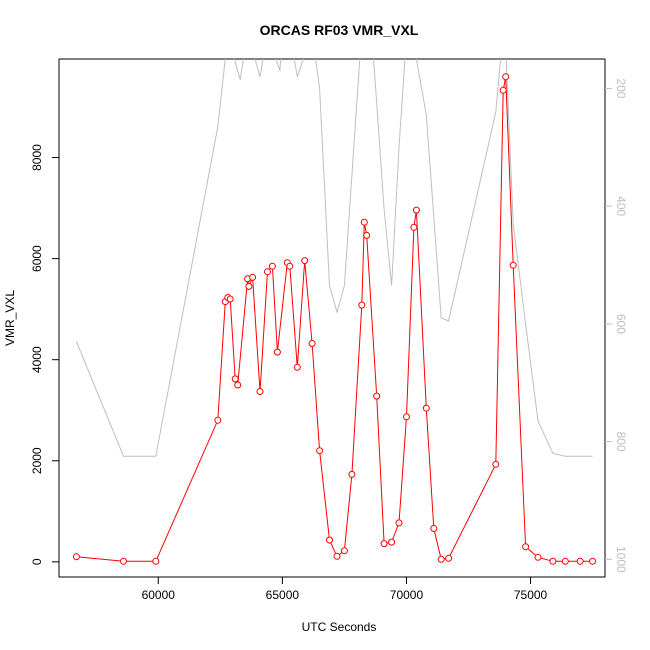  I want to click on y2-tick-label: 800, so click(621, 442).